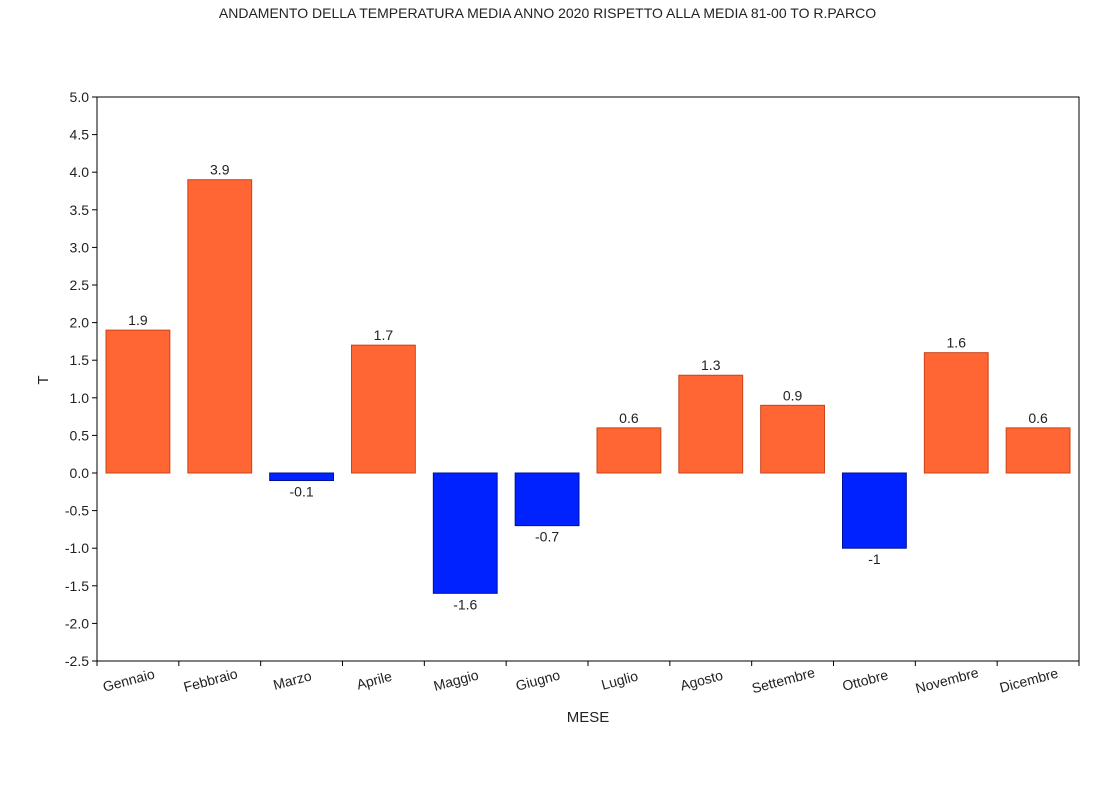 This screenshot has width=1095, height=805. I want to click on y-tick-label: -2.0, so click(77, 623).